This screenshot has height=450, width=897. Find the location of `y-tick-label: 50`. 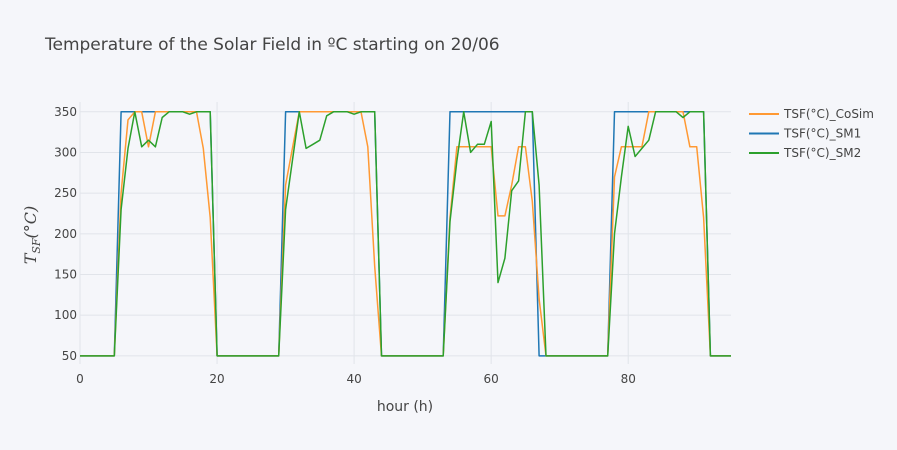

y-tick-label: 50 is located at coordinates (69, 356).